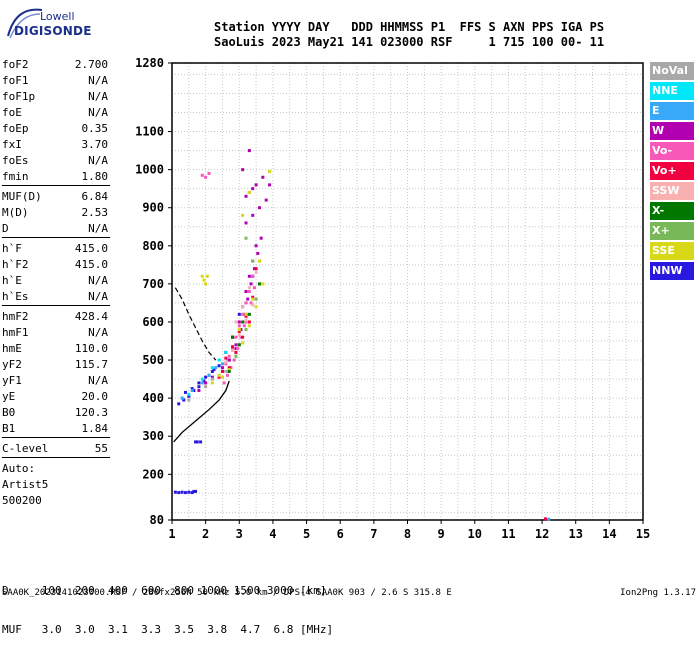 The width and height of the screenshot is (700, 649). What do you see at coordinates (91, 412) in the screenshot?
I see `param-value: 120.3` at bounding box center [91, 412].